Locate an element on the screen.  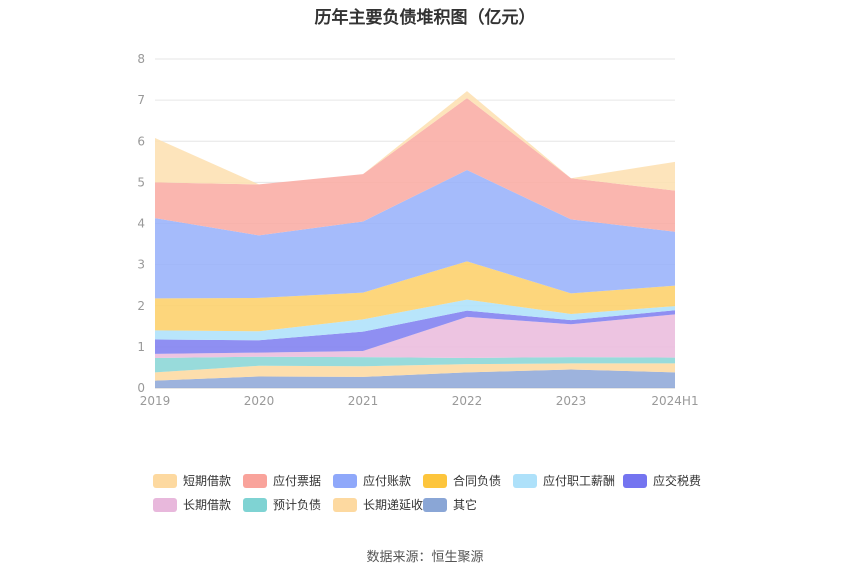
x-tick-label: 2024H1 is located at coordinates (674, 401).